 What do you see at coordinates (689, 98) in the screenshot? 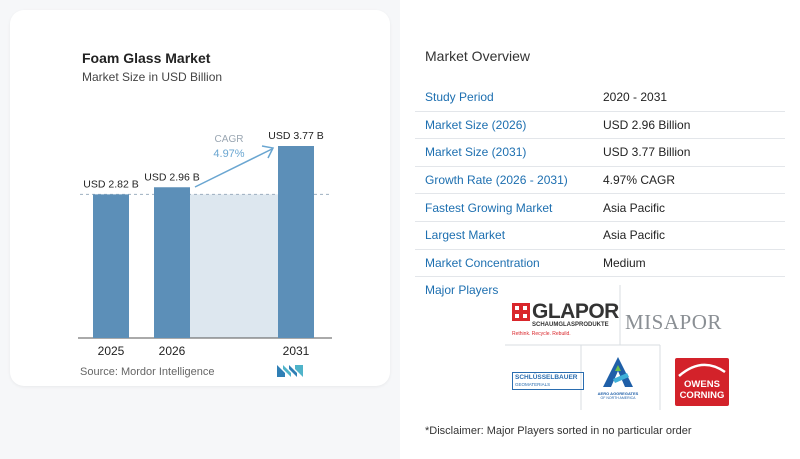
I see `overview-value: 2020 - 2031` at bounding box center [689, 98].